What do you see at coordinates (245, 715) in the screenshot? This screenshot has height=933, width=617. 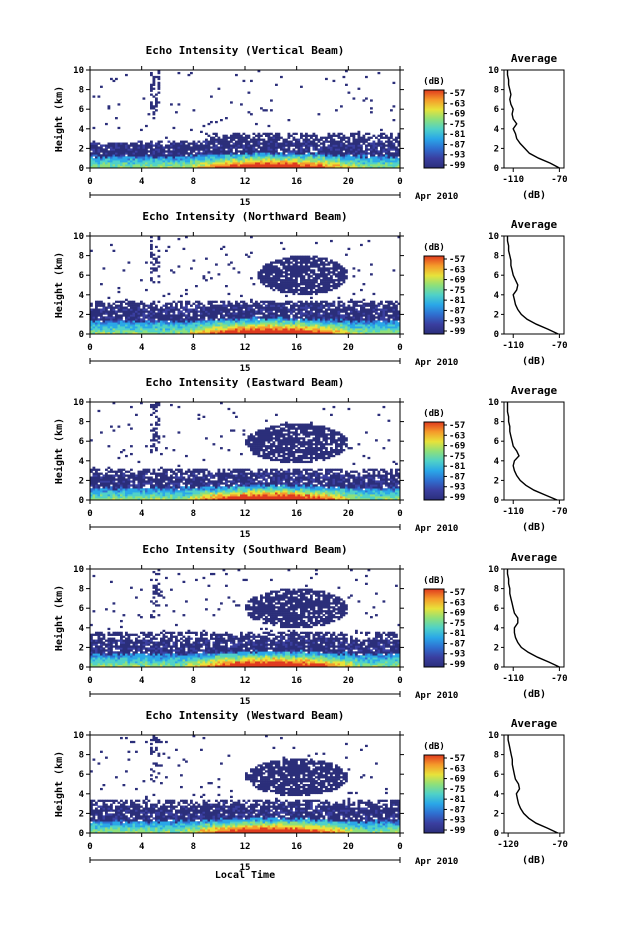 I see `panel-title: Echo Intensity (Westward Beam)` at bounding box center [245, 715].